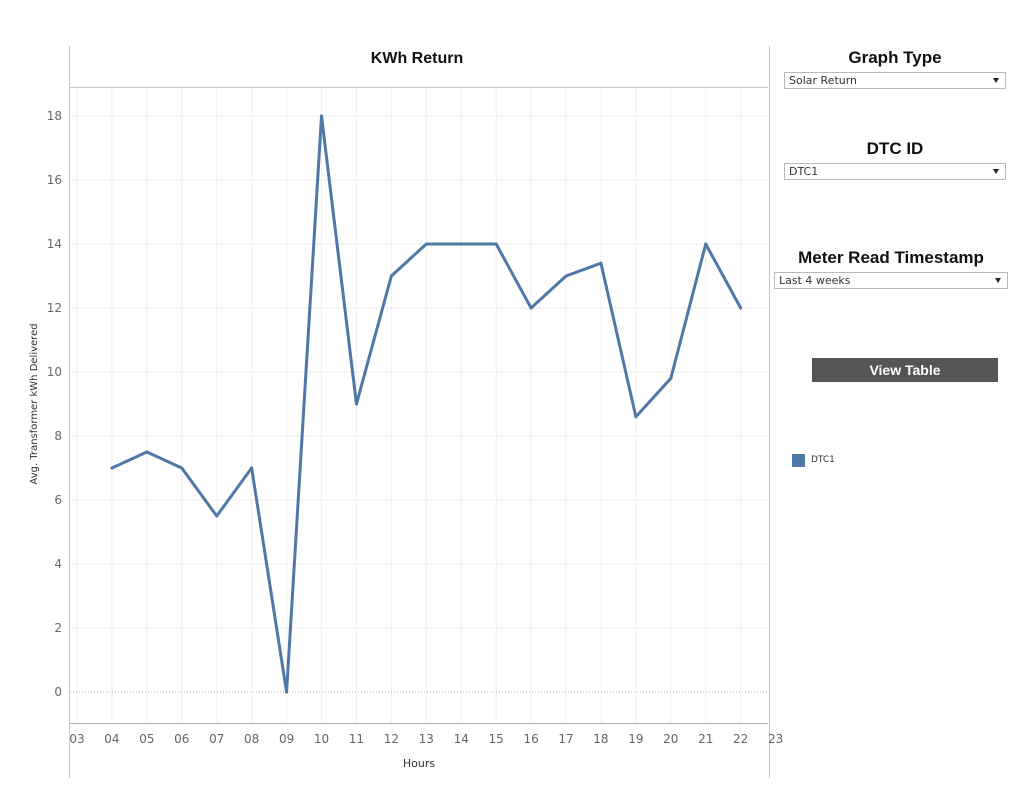 This screenshot has width=1024, height=787. What do you see at coordinates (216, 739) in the screenshot?
I see `x-tick-label: 07` at bounding box center [216, 739].